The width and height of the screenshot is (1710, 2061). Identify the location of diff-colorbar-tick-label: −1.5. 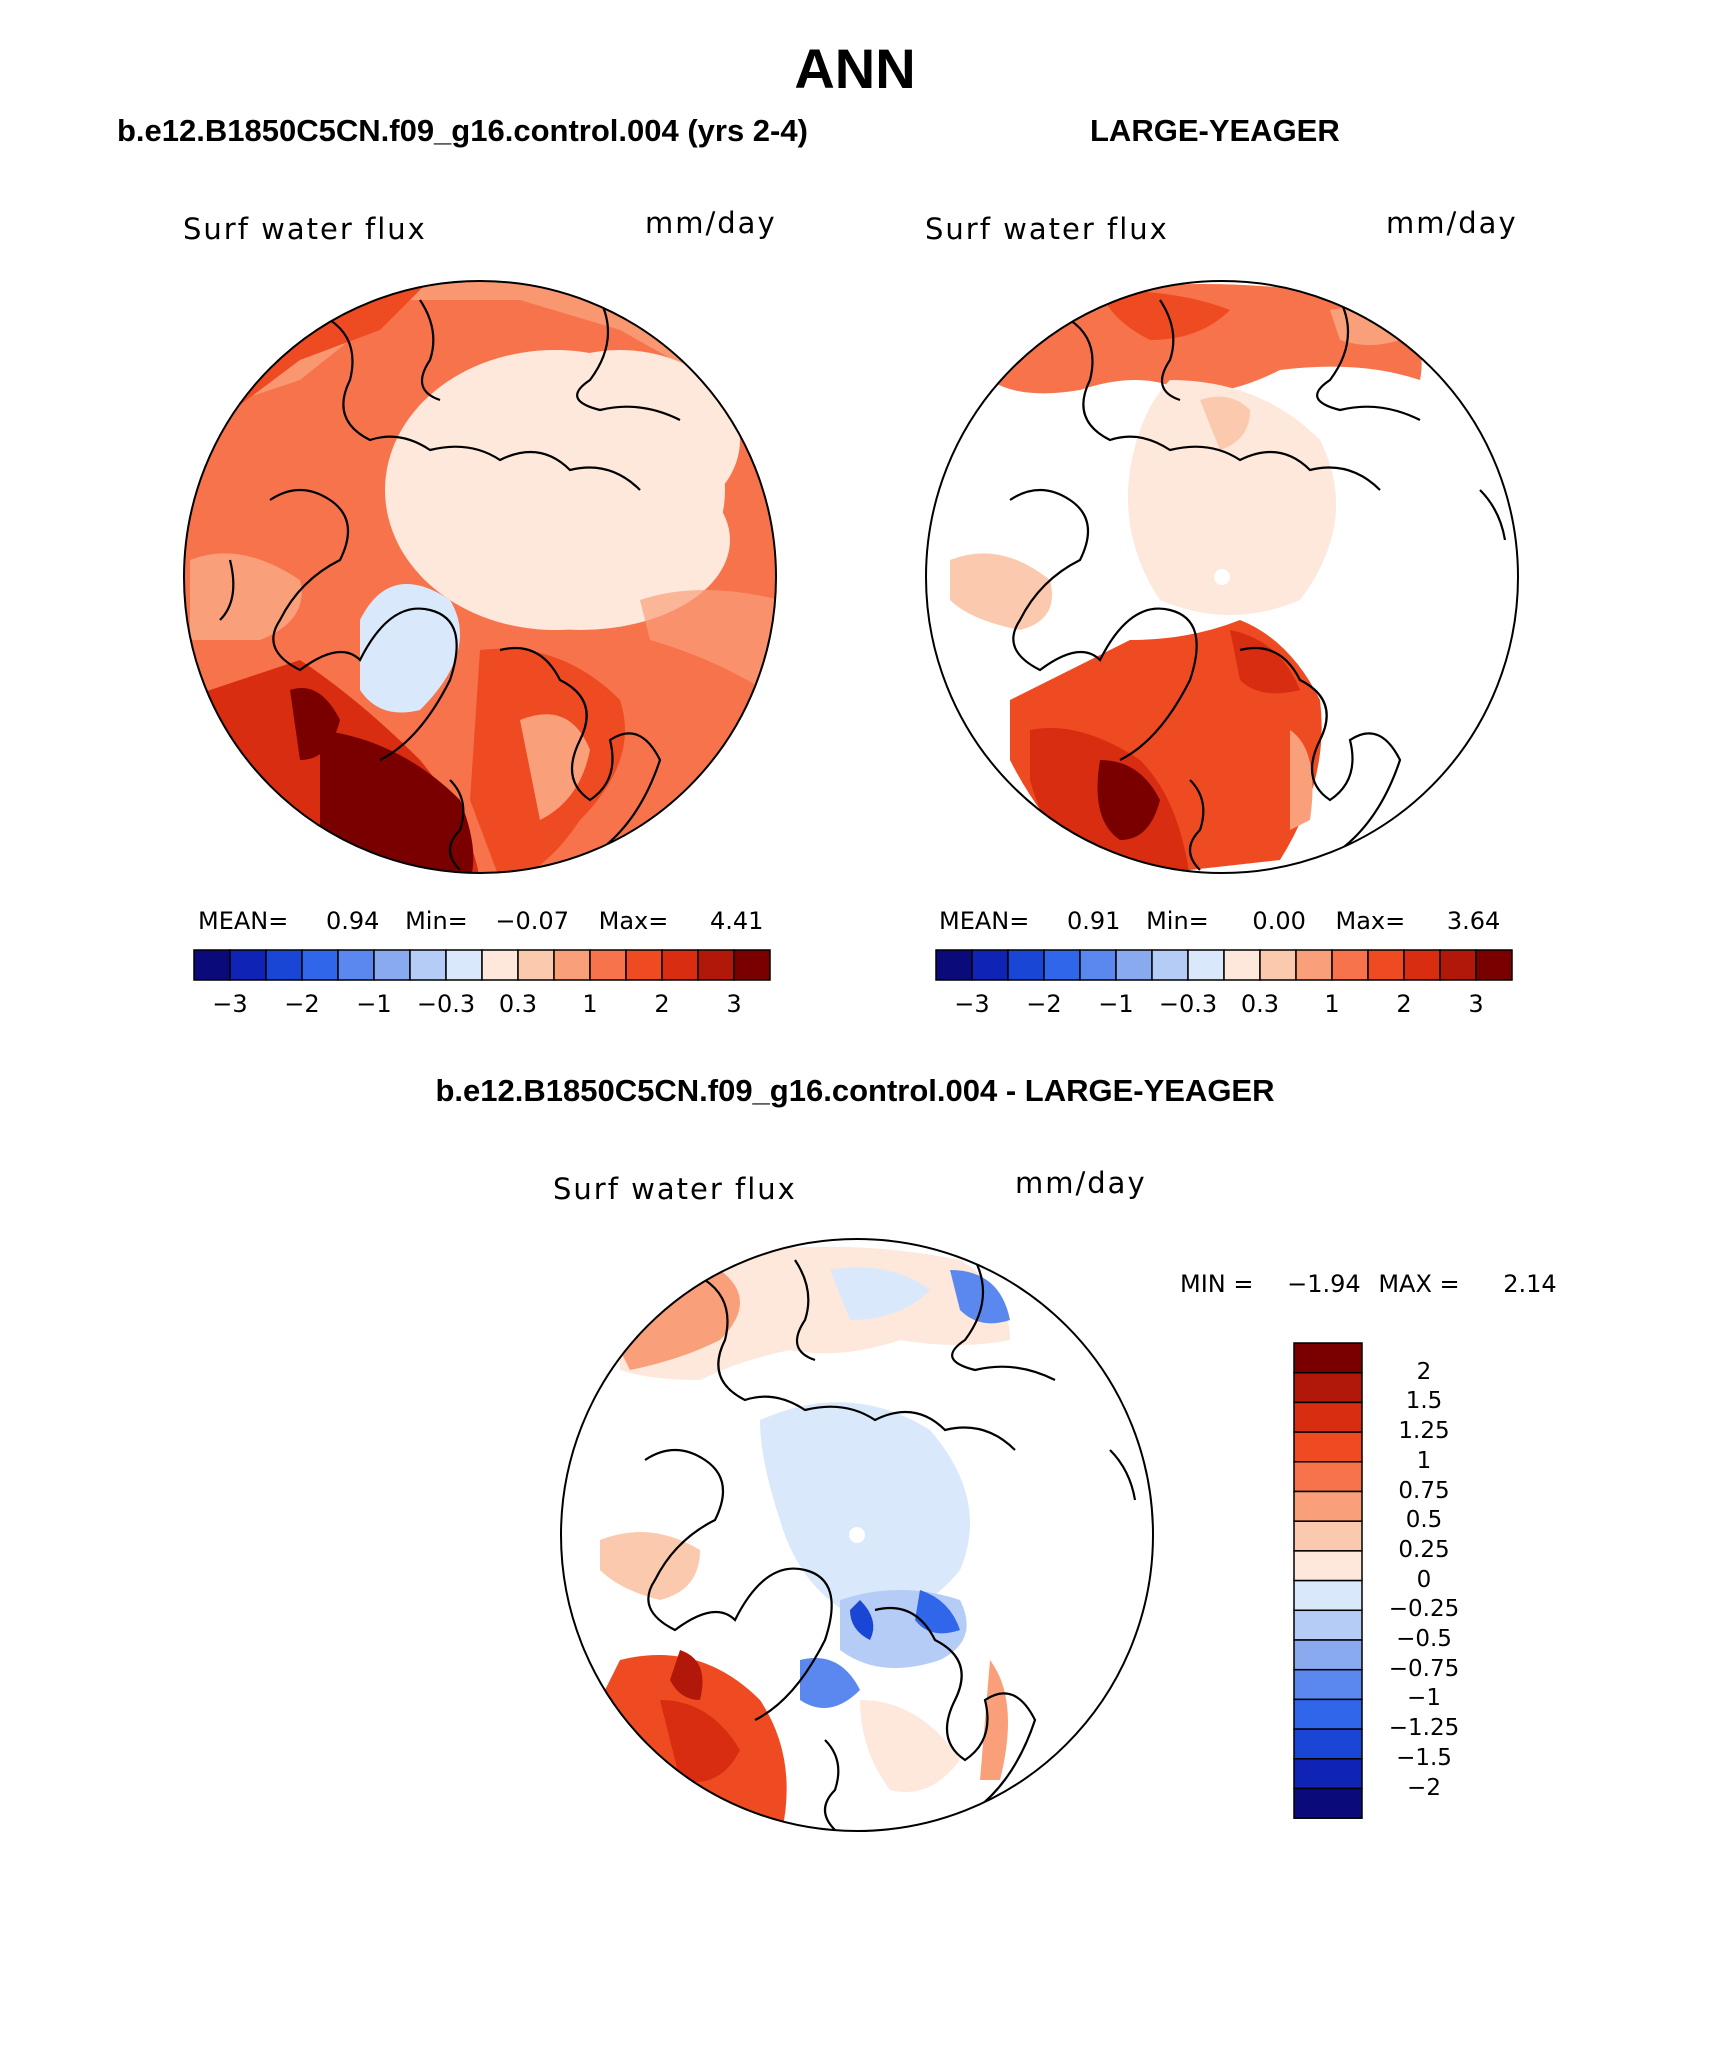
(1424, 1757).